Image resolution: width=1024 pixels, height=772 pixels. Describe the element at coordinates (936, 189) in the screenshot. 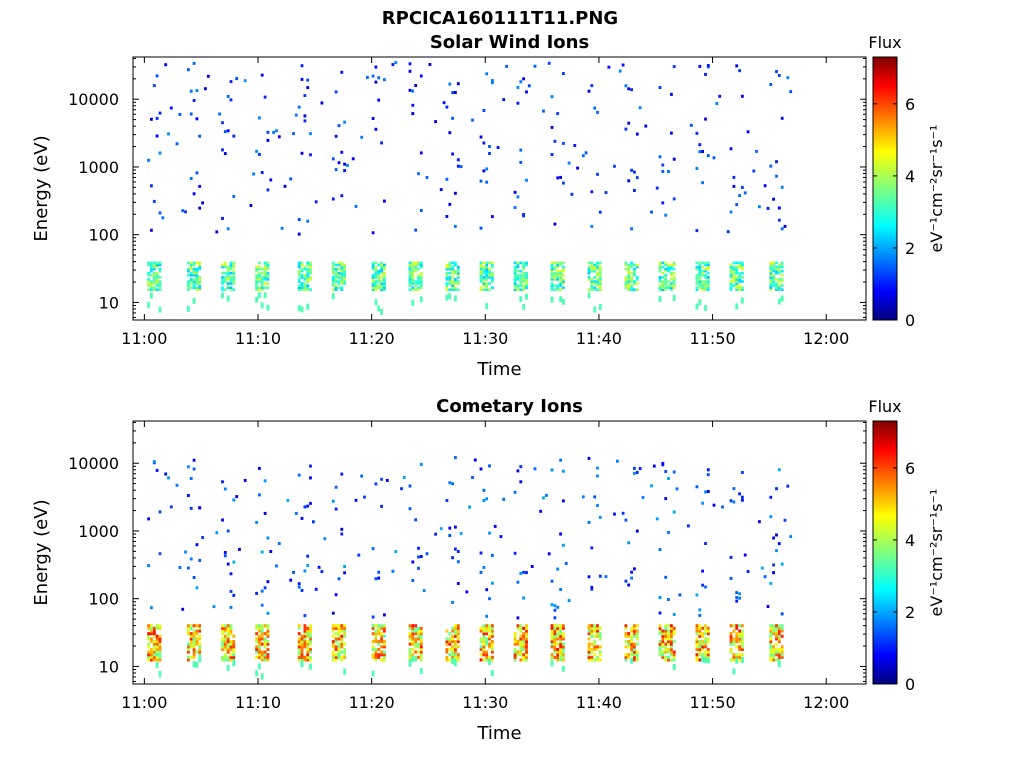

I see `colorbar-unit: eV⁻¹cm⁻²sr⁻¹s⁻¹` at that location.